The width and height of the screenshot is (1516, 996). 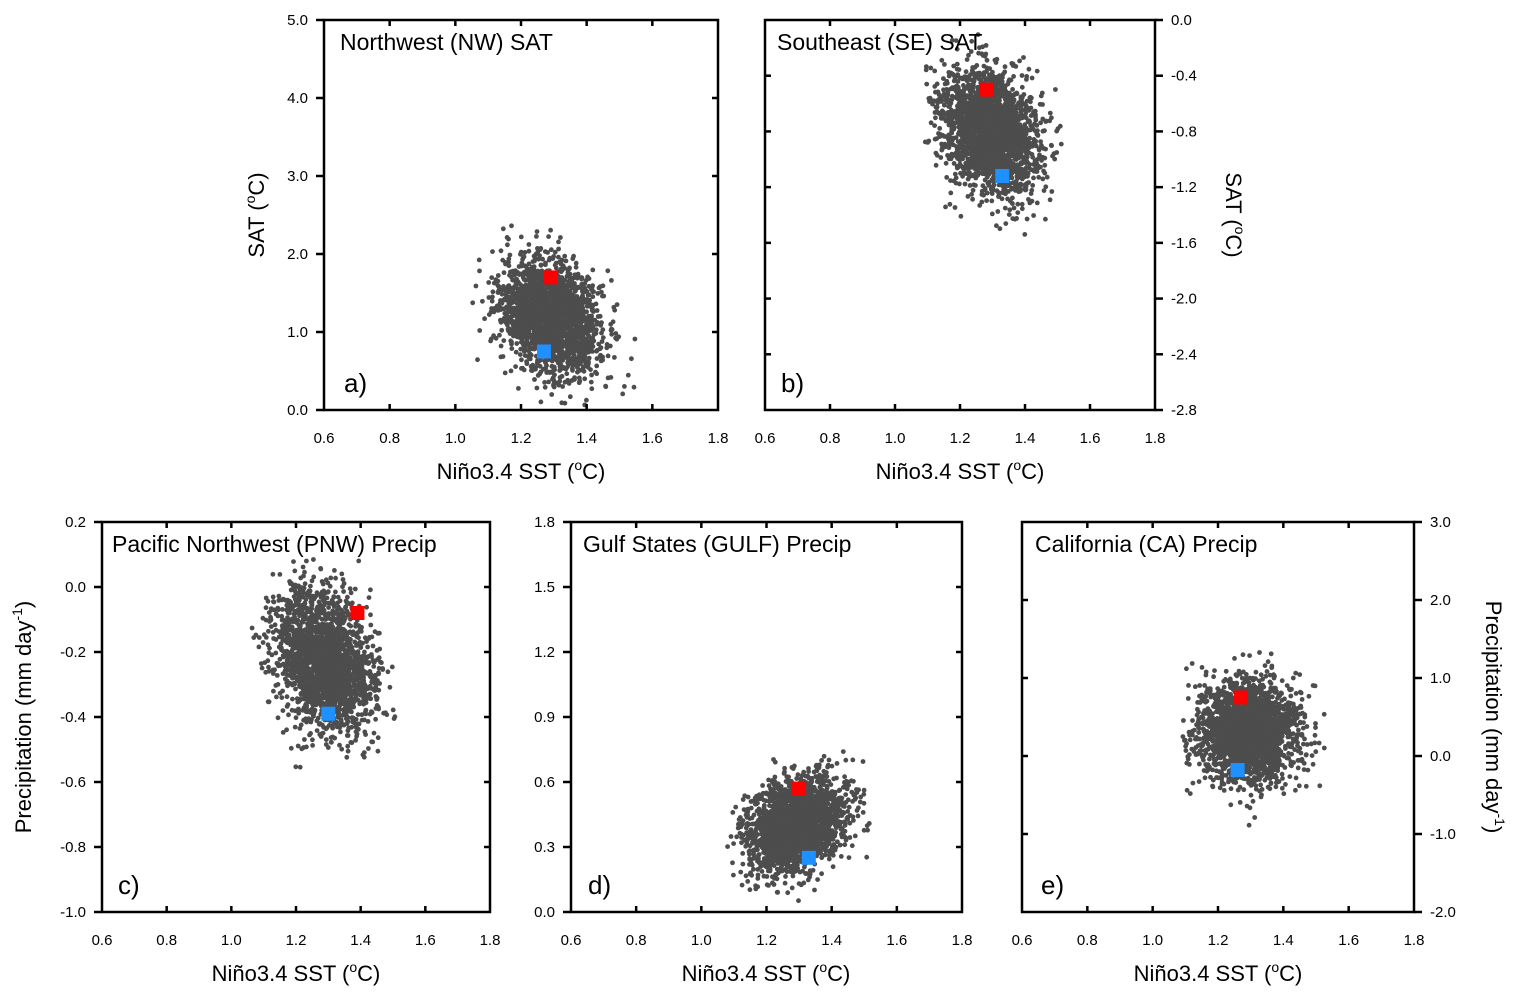 I want to click on panel-b-ylabel: SAT (oC), so click(x=1234, y=214).